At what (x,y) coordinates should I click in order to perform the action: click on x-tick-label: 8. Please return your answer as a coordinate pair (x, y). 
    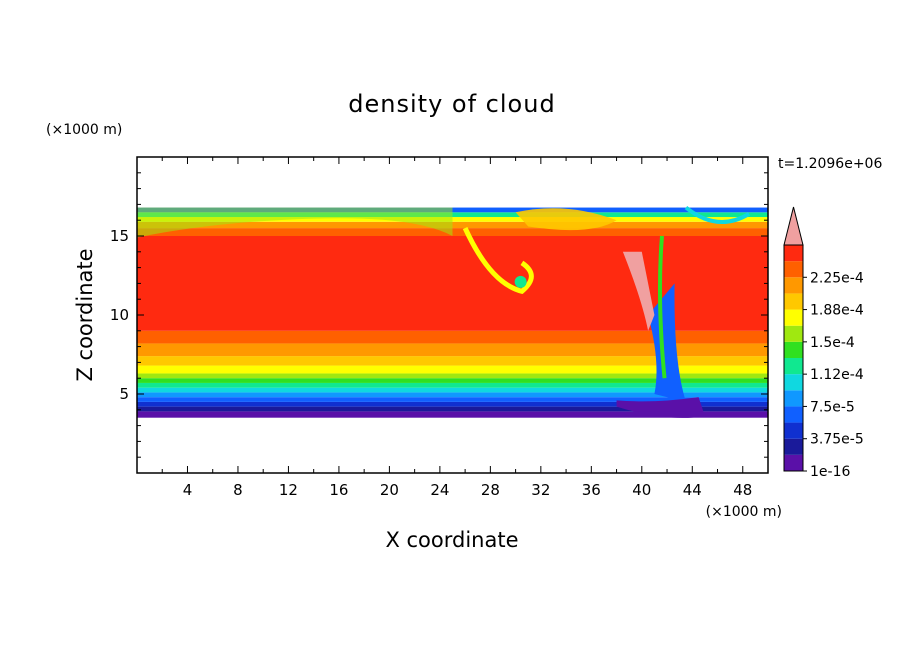
    Looking at the image, I should click on (238, 490).